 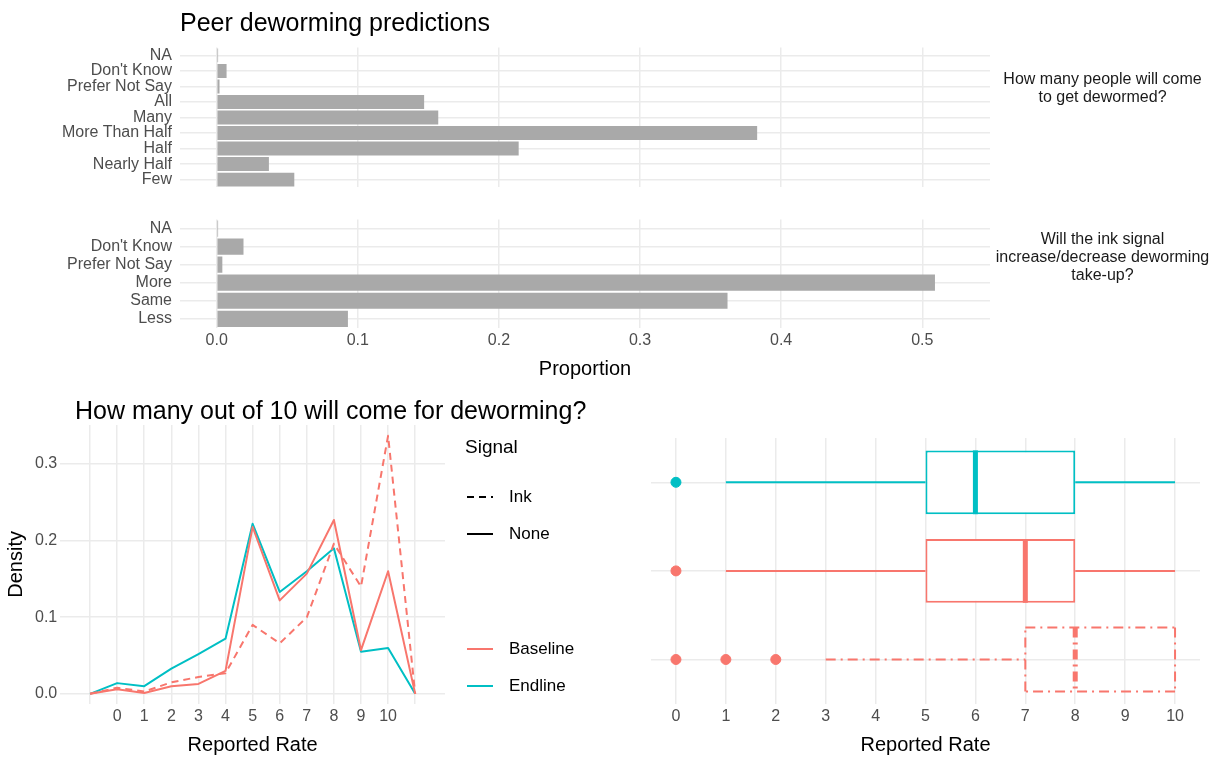 What do you see at coordinates (46, 693) in the screenshot?
I see `y-tick-label: 0.0` at bounding box center [46, 693].